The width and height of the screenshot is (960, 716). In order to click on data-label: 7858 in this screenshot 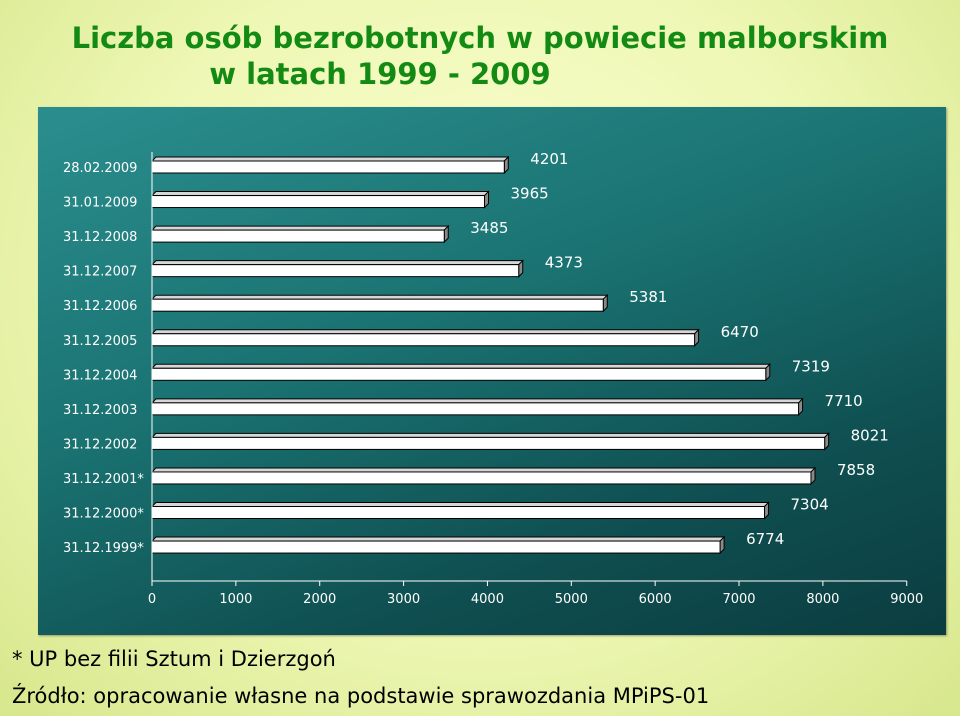, I will do `click(856, 470)`.